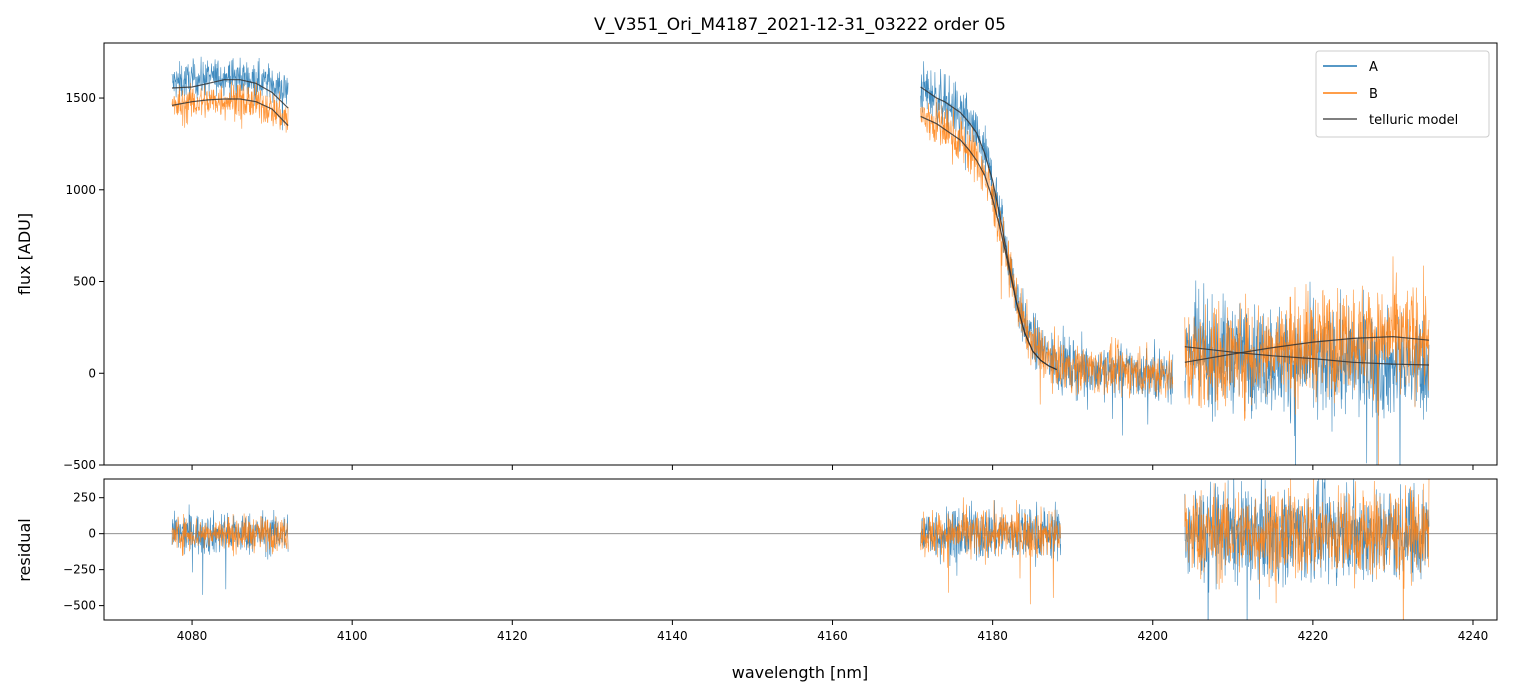 The image size is (1514, 696). I want to click on xtick-label-8: 4240, so click(1473, 636).